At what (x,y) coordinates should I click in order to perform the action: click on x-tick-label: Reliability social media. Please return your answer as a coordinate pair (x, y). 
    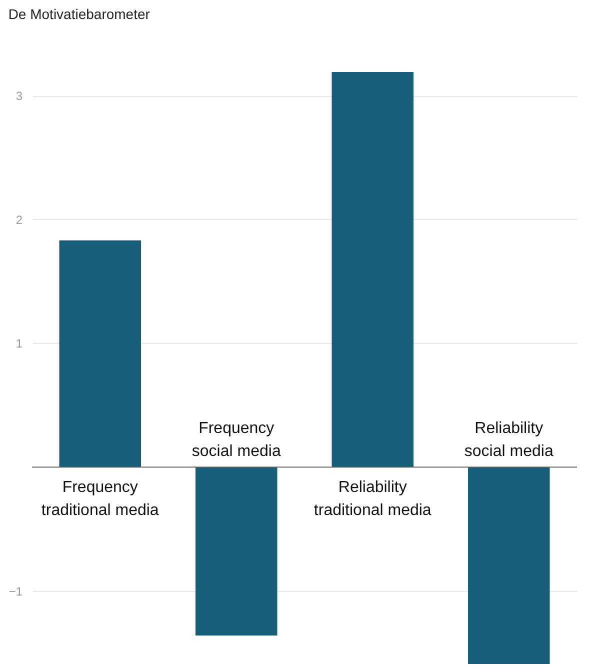
    Looking at the image, I should click on (509, 440).